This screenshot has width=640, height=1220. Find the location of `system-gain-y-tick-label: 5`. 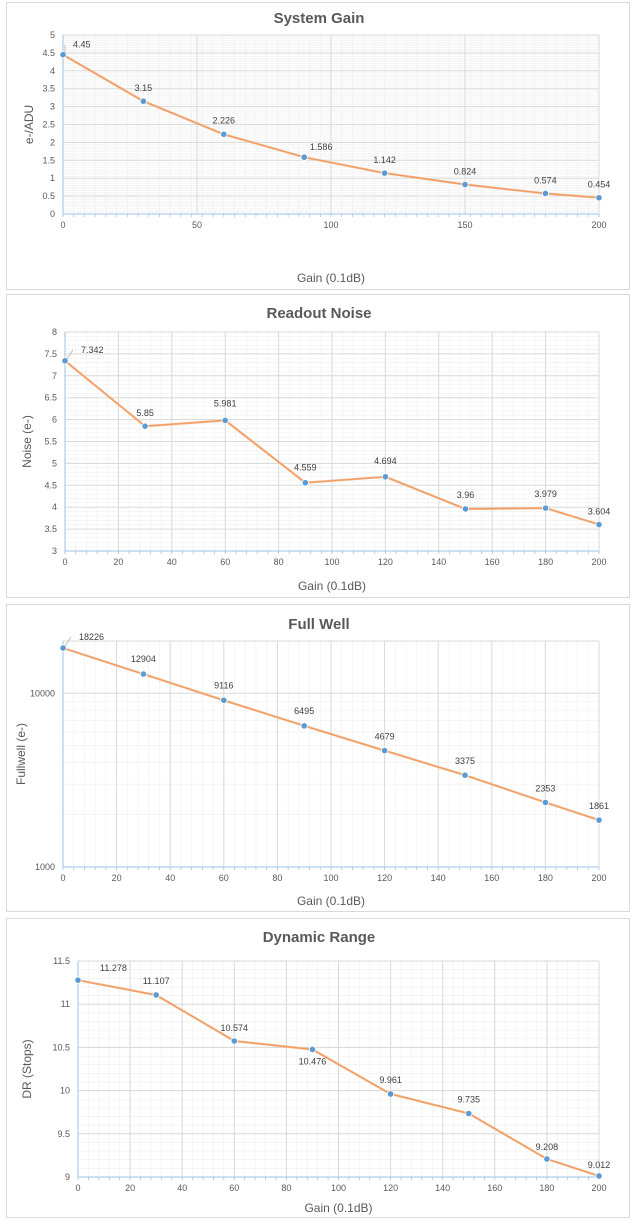

system-gain-y-tick-label: 5 is located at coordinates (52, 35).